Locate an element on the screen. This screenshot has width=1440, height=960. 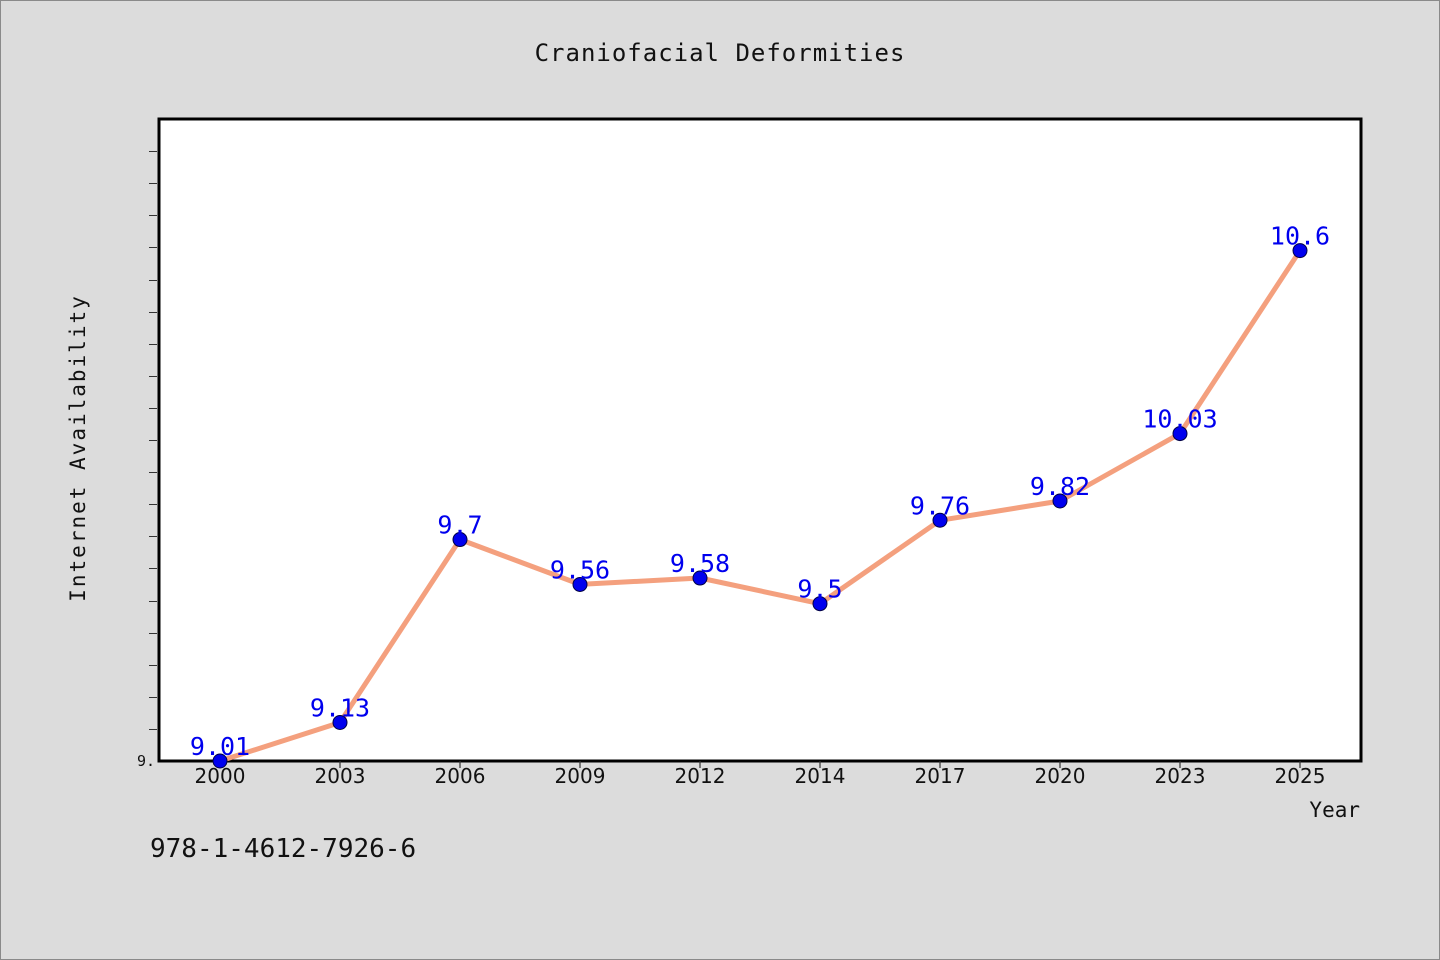
x-tick-label: 2009 is located at coordinates (580, 776).